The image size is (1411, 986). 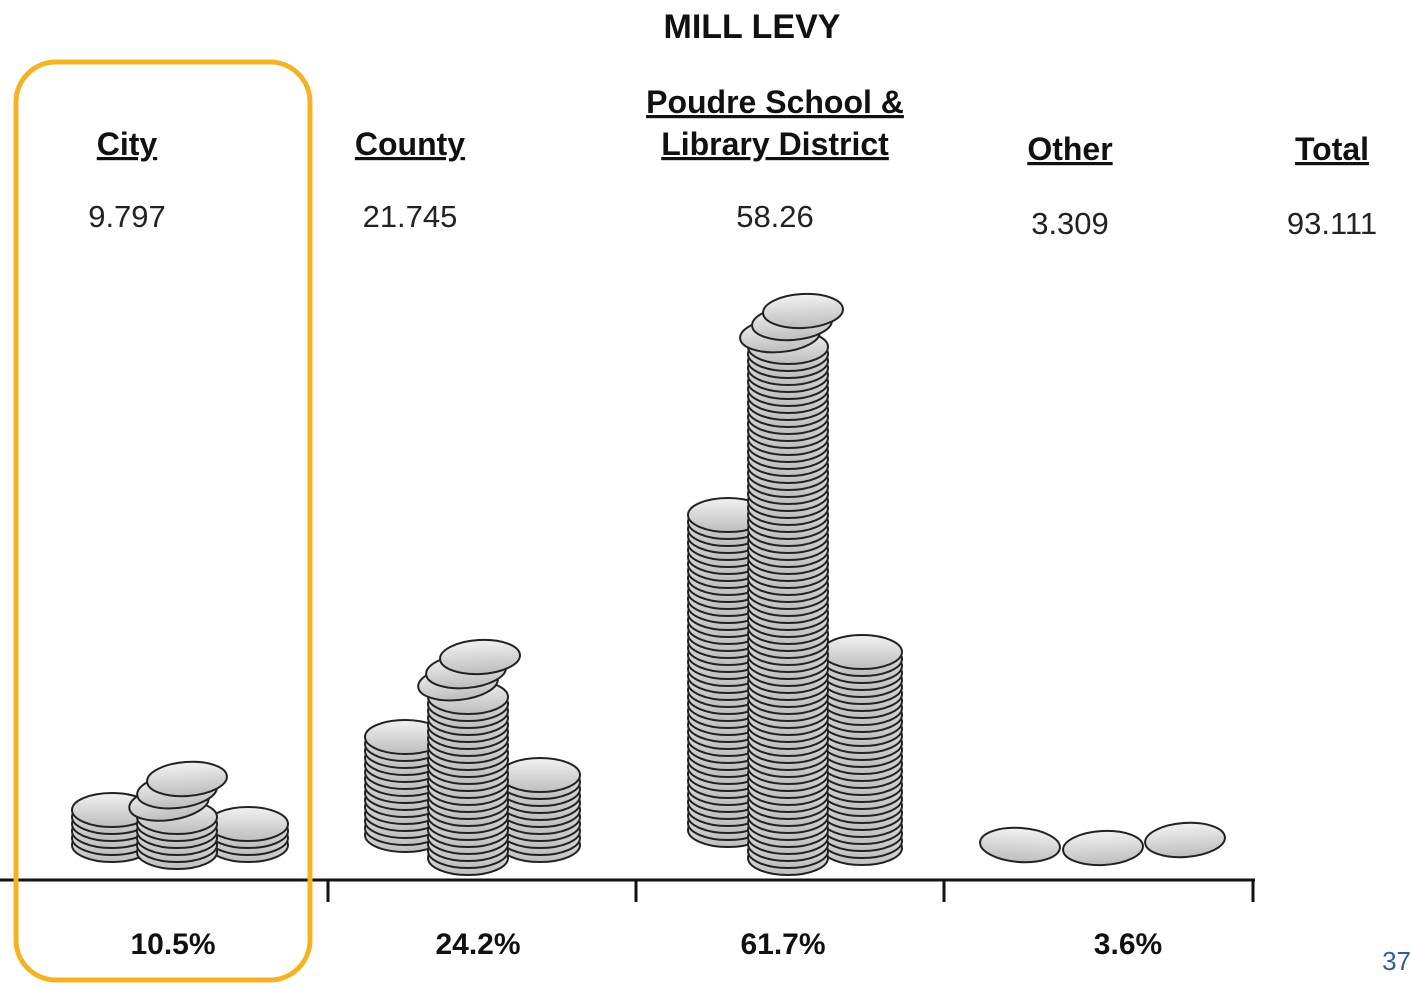 I want to click on levy-value: 58.26, so click(x=775, y=216).